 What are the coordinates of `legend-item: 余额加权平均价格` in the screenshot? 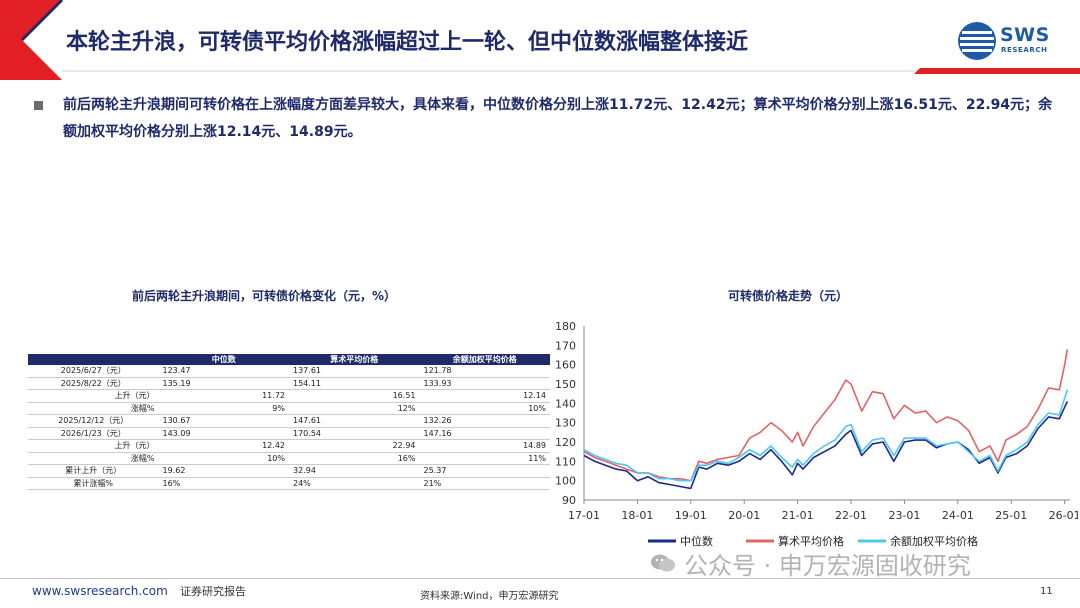 It's located at (918, 541).